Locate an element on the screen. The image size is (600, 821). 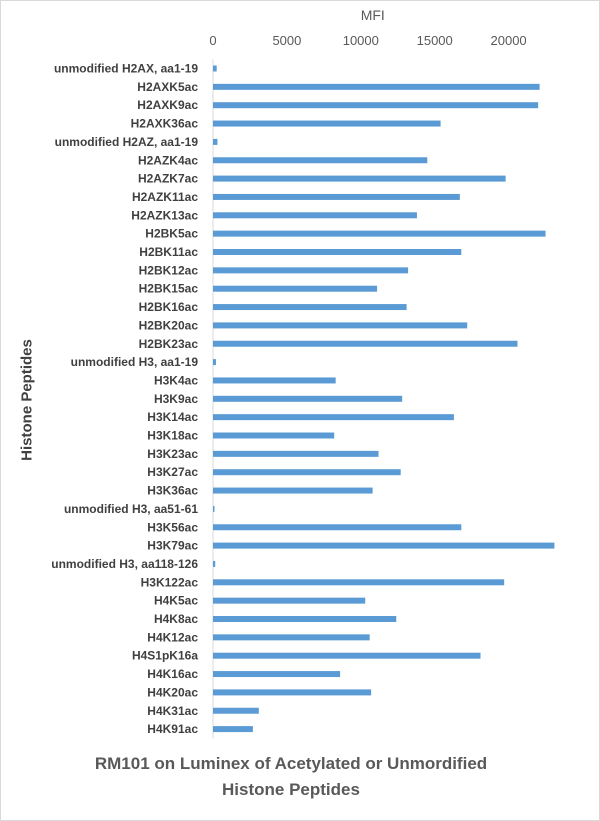
category-label: H3K56ac is located at coordinates (172, 527).